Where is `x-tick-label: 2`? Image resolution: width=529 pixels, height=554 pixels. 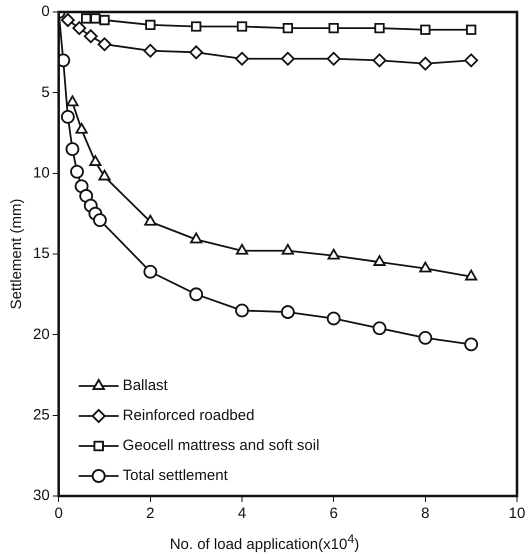
x-tick-label: 2 is located at coordinates (150, 513).